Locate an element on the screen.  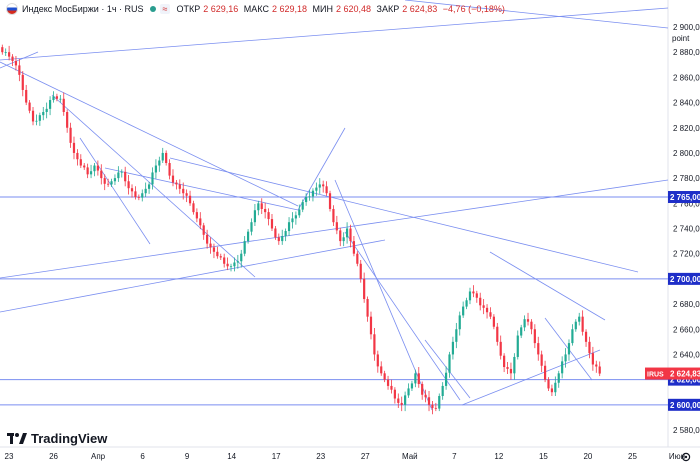
russia-flag-icon is located at coordinates (12, 9).